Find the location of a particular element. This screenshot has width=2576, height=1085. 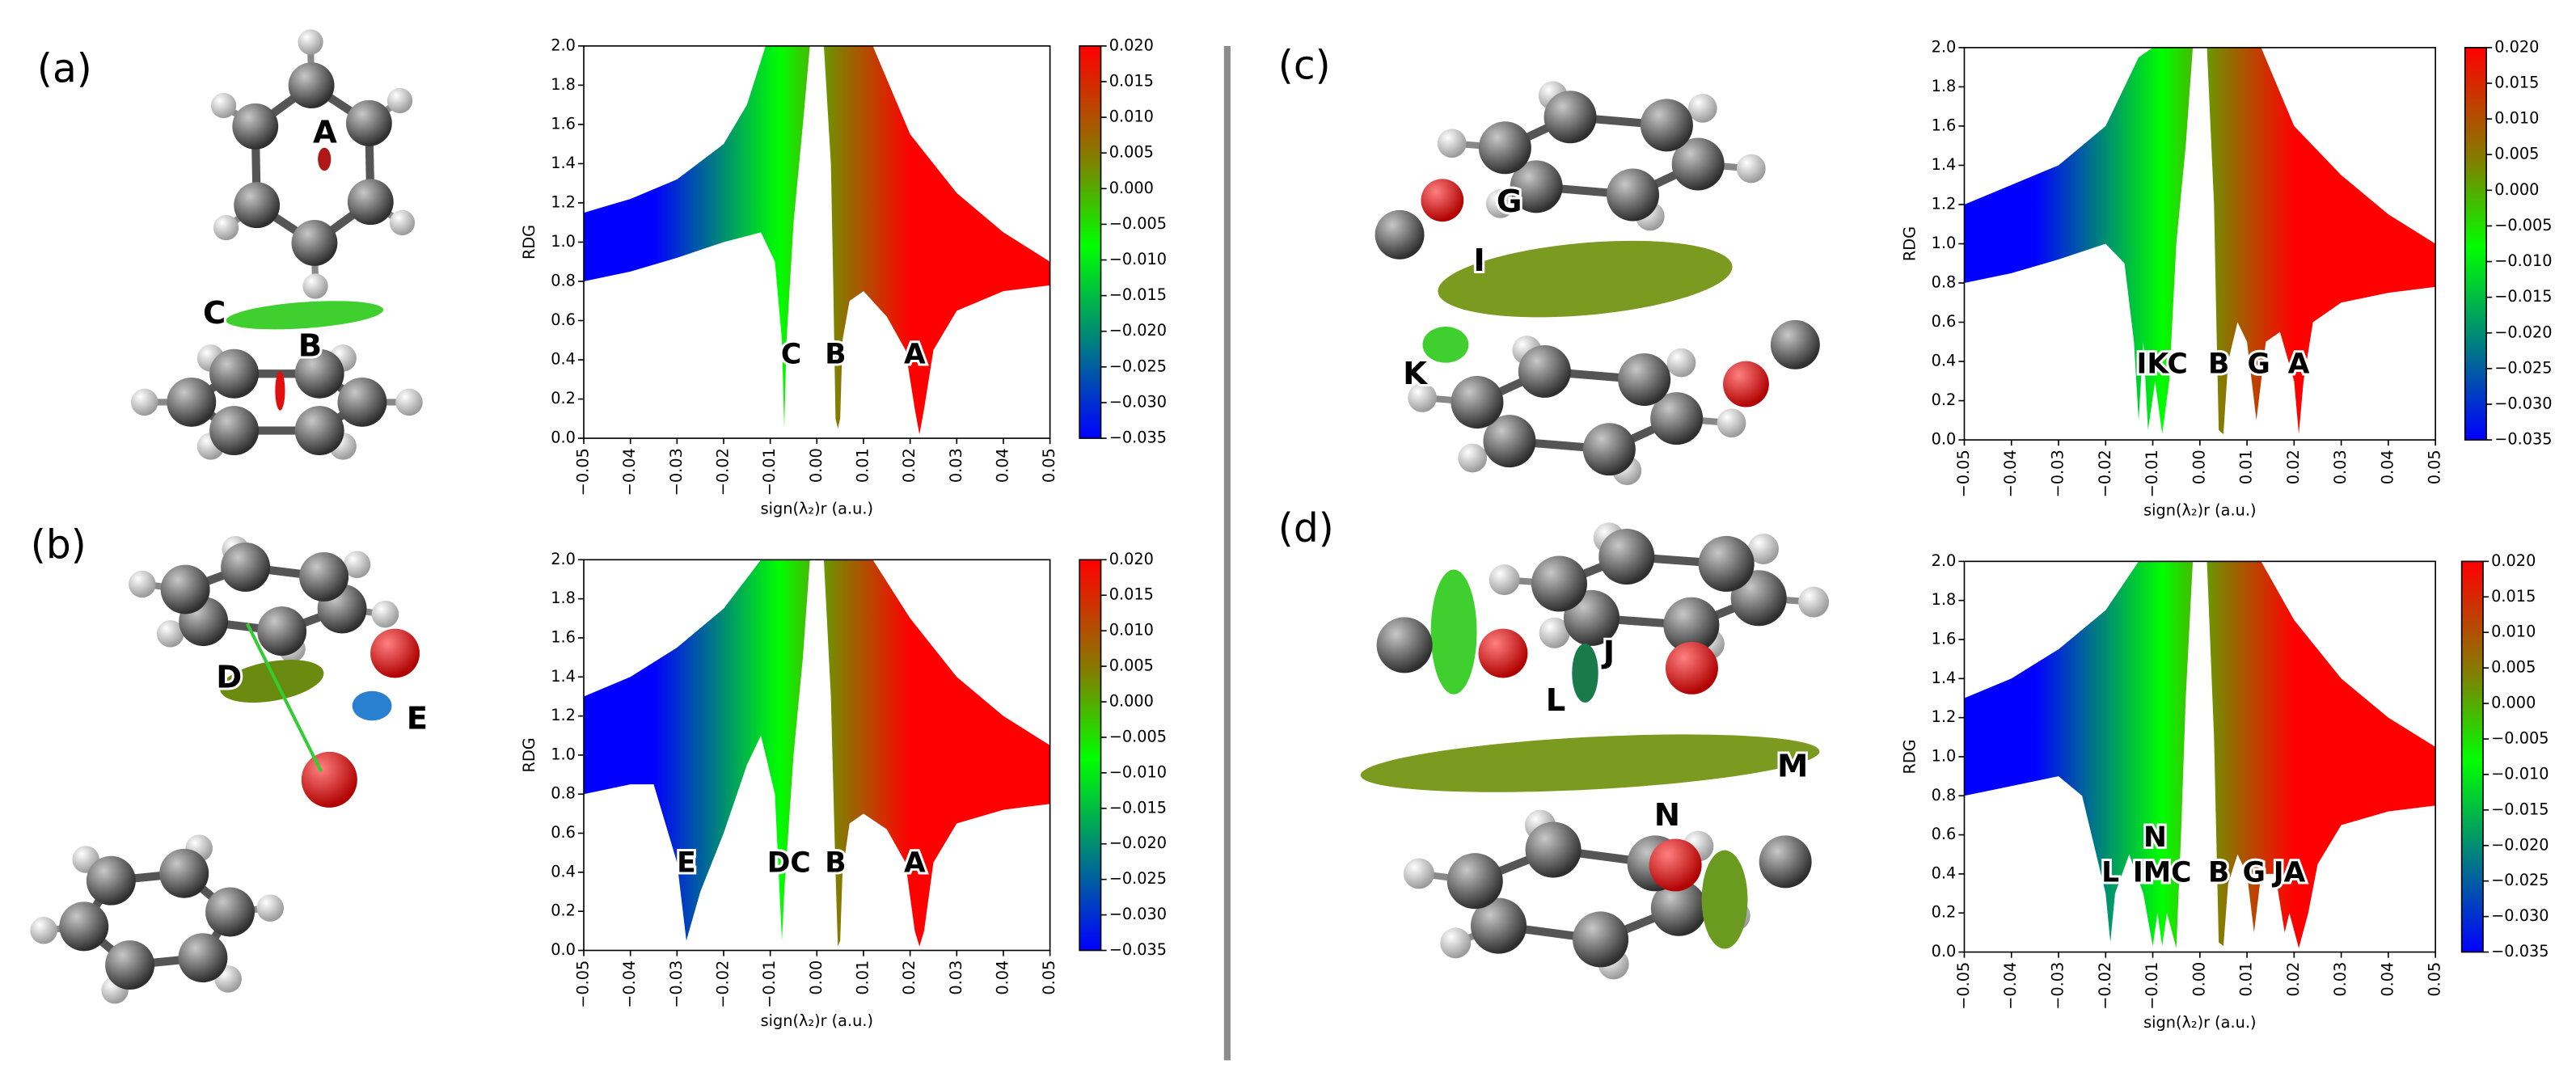

colorbar-tick-label: −0.030 is located at coordinates (2523, 403).